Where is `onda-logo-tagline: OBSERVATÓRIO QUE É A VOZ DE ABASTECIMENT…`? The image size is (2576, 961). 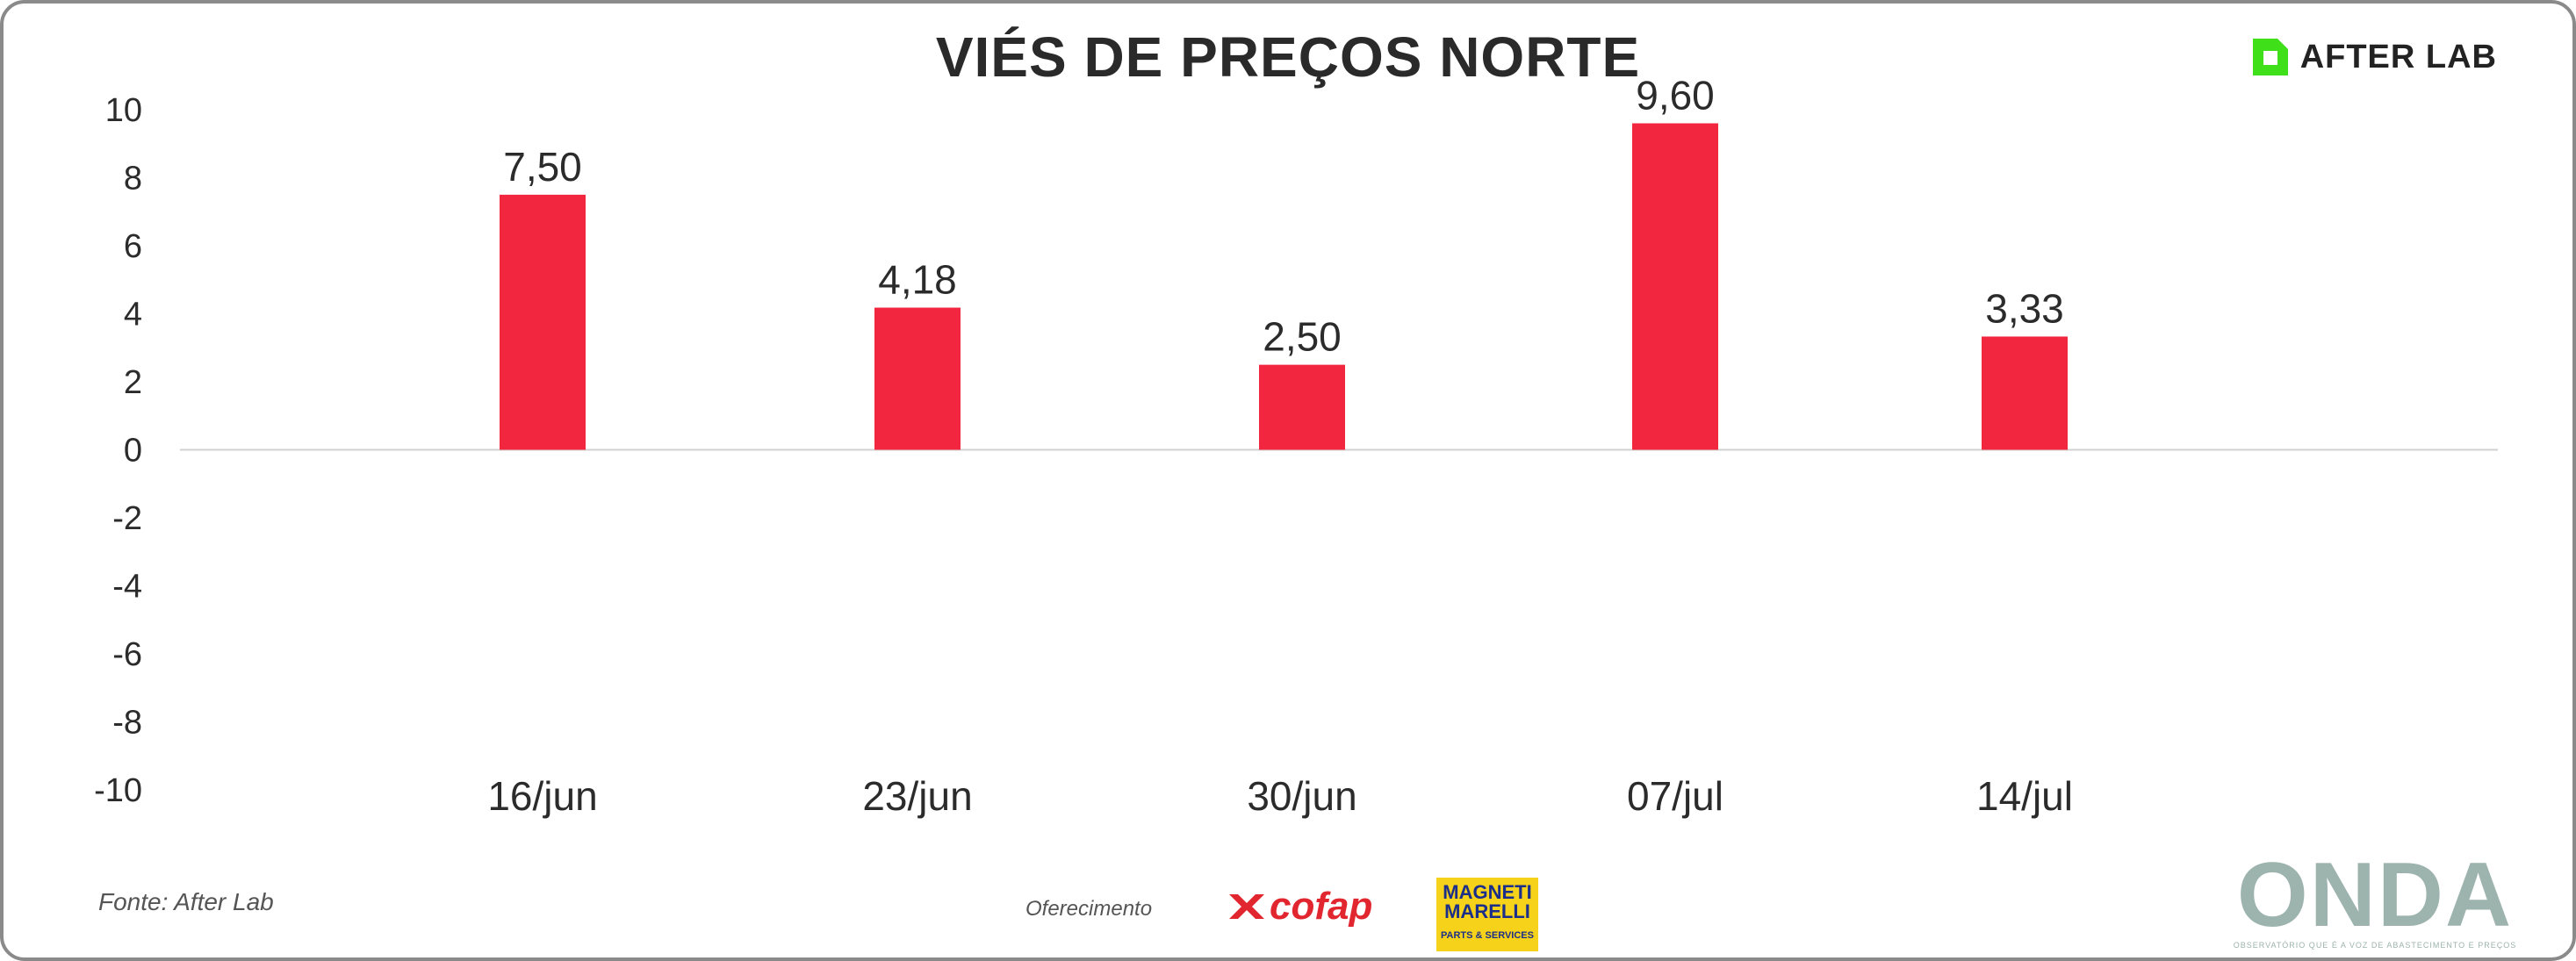 onda-logo-tagline: OBSERVATÓRIO QUE É A VOZ DE ABASTECIMENT… is located at coordinates (2375, 945).